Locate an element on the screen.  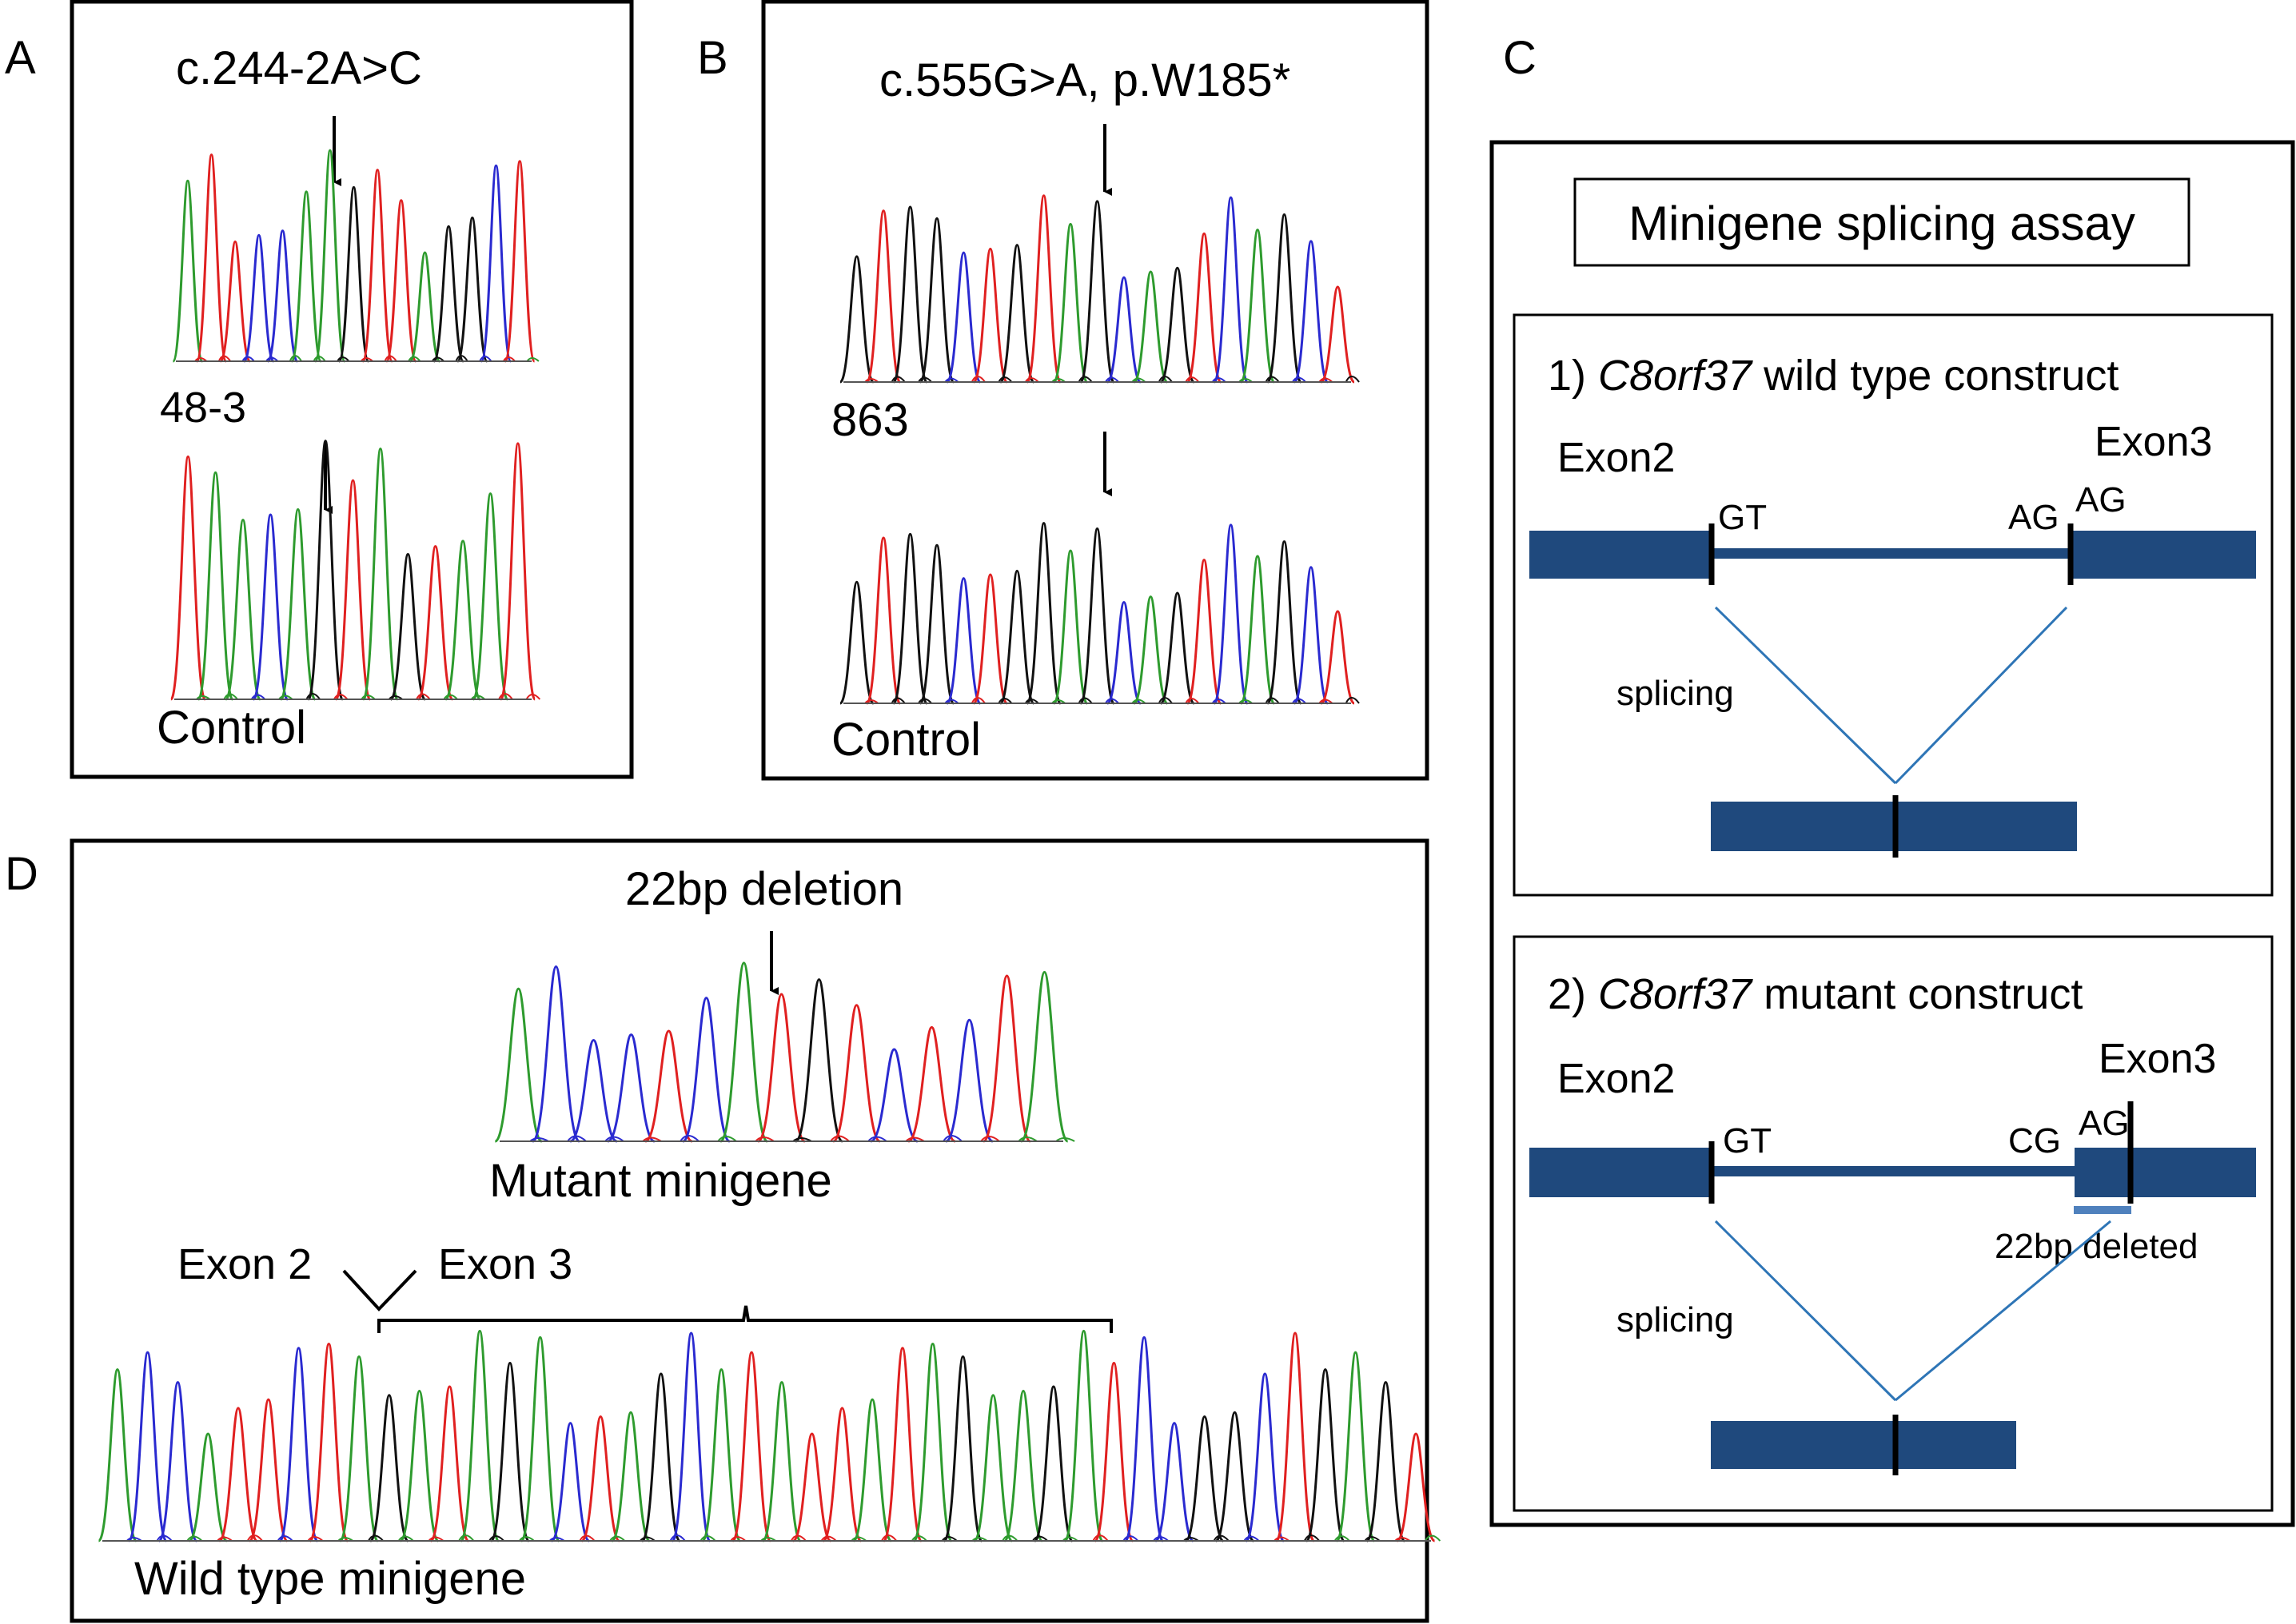
panel-b-frame is located at coordinates (1095, 390).